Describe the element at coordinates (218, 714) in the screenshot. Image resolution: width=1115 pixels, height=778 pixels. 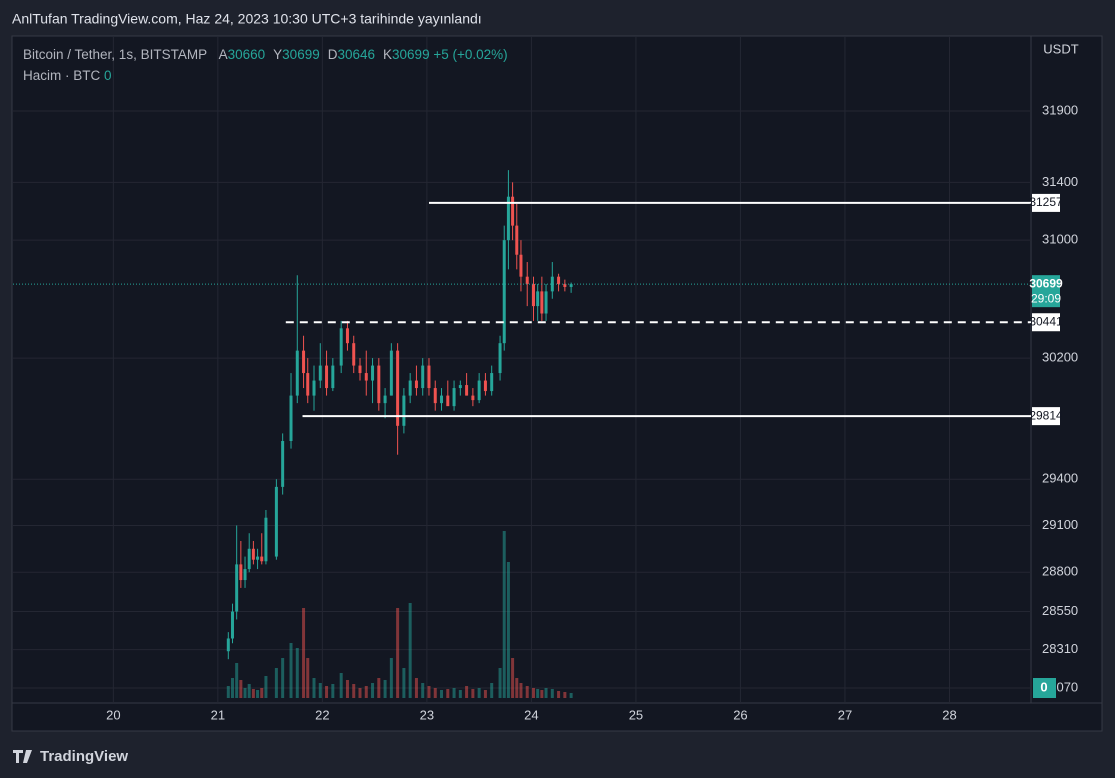
I see `x-tick-label: 21` at that location.